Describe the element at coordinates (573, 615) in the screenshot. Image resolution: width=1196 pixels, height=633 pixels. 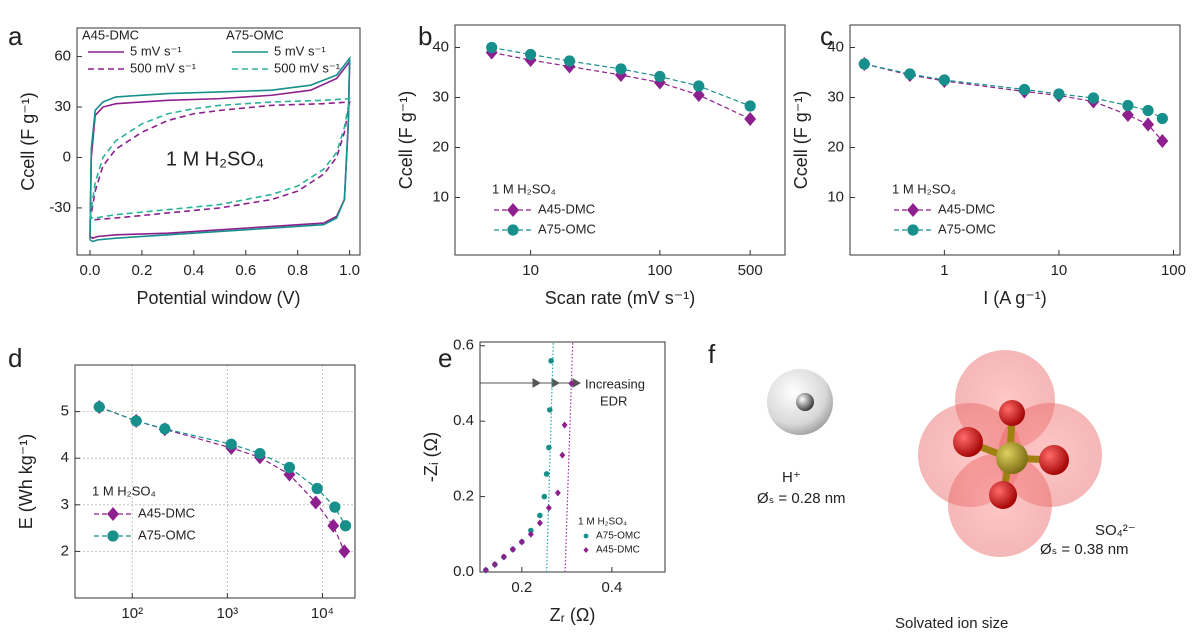
I see `x-axis-label: Zᵣ (Ω)` at that location.